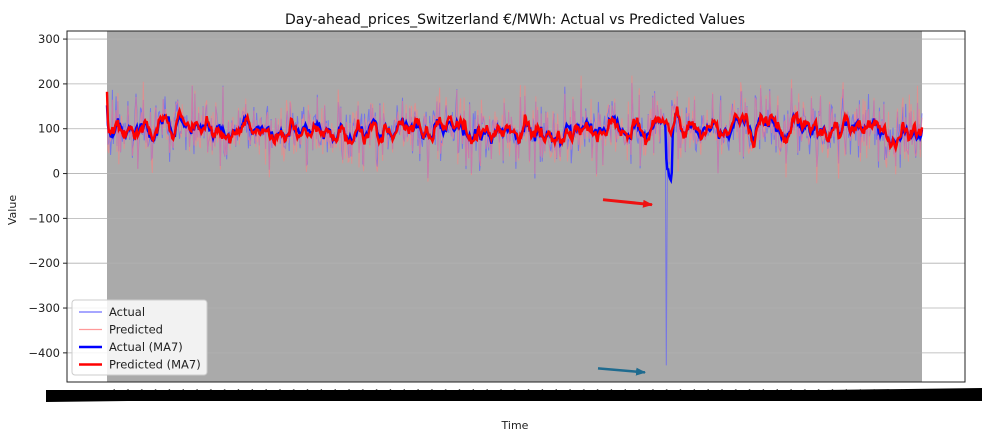  I want to click on legend-label: Actual, so click(127, 312).